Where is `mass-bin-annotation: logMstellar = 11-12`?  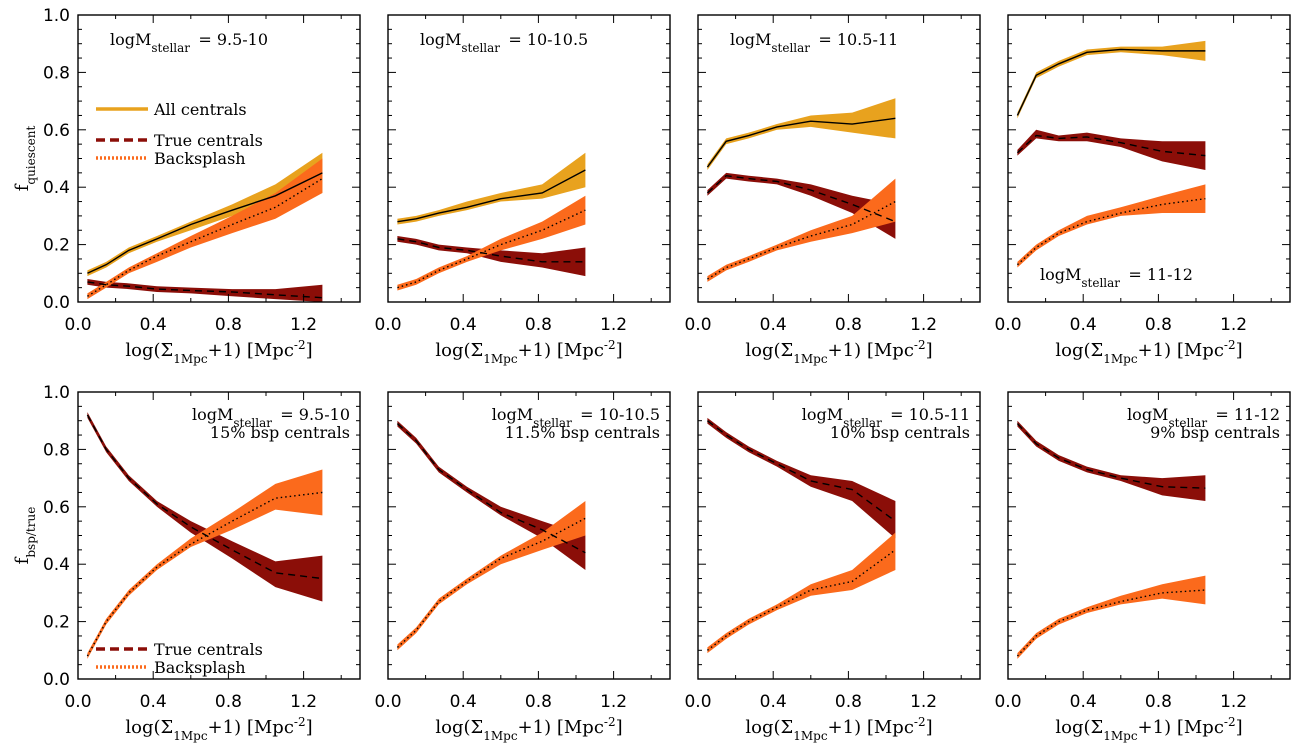 mass-bin-annotation: logMstellar = 11-12 is located at coordinates (1203, 417).